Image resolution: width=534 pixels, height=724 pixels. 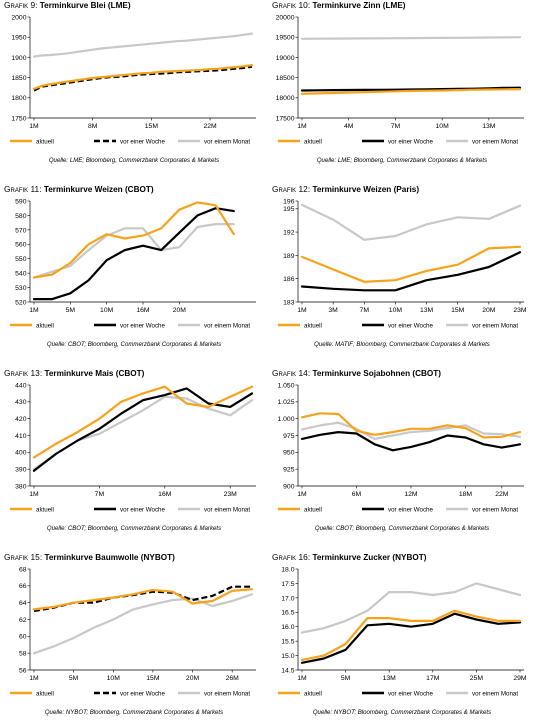 What do you see at coordinates (23, 603) in the screenshot?
I see `y-tick-label: 64` at bounding box center [23, 603].